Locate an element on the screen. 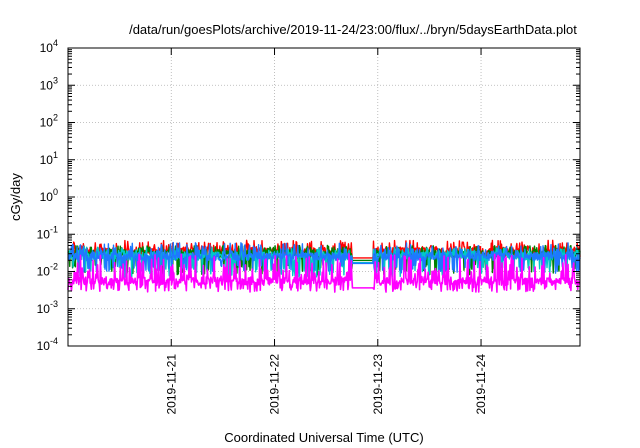 Image resolution: width=640 pixels, height=448 pixels. x-tick-label: 2019-11-21 is located at coordinates (171, 384).